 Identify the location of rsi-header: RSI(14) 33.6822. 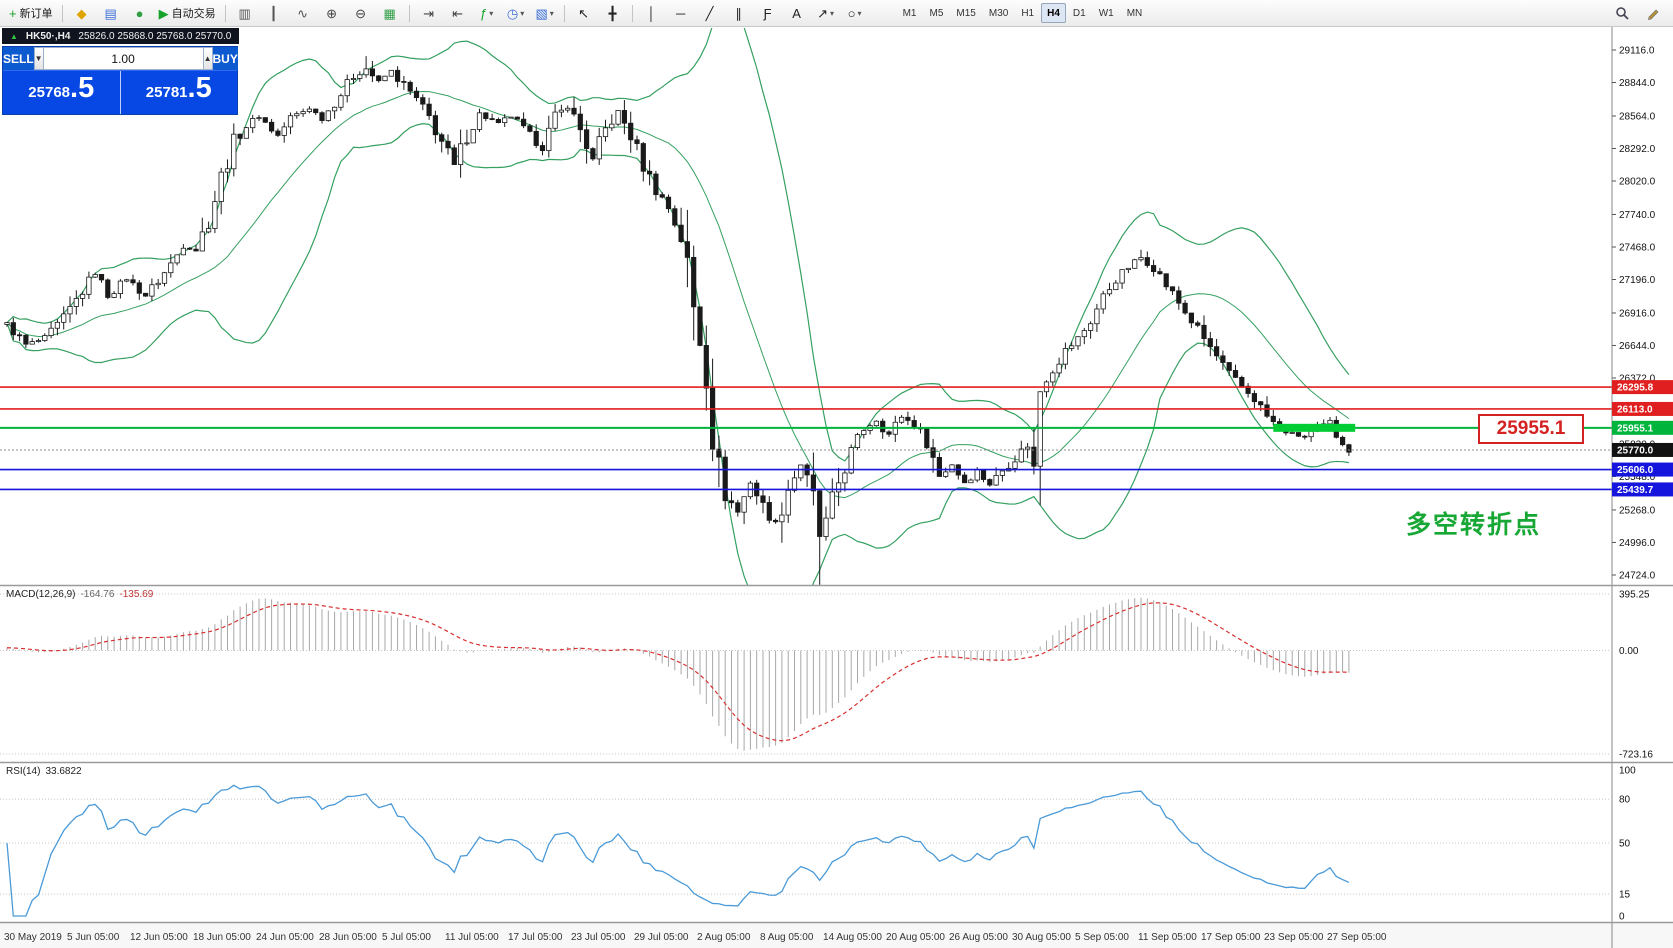
(44, 771).